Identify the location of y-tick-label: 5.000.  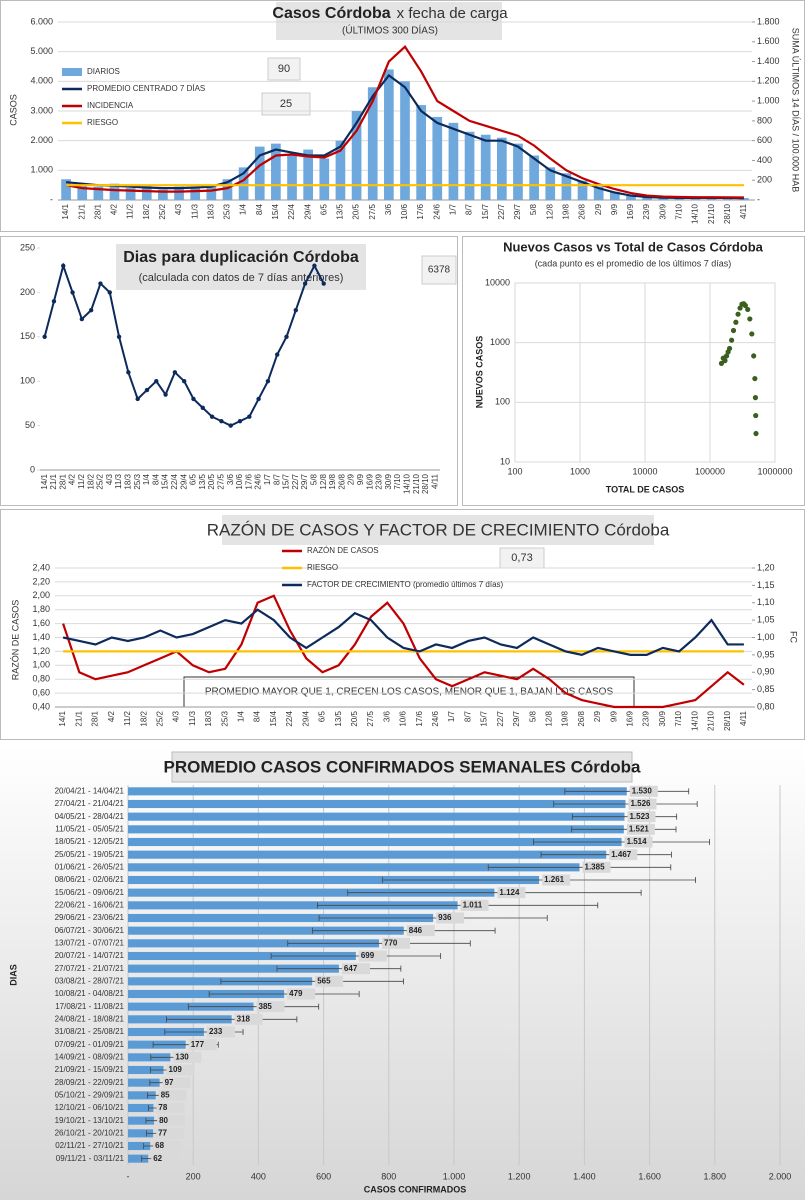
(41, 51).